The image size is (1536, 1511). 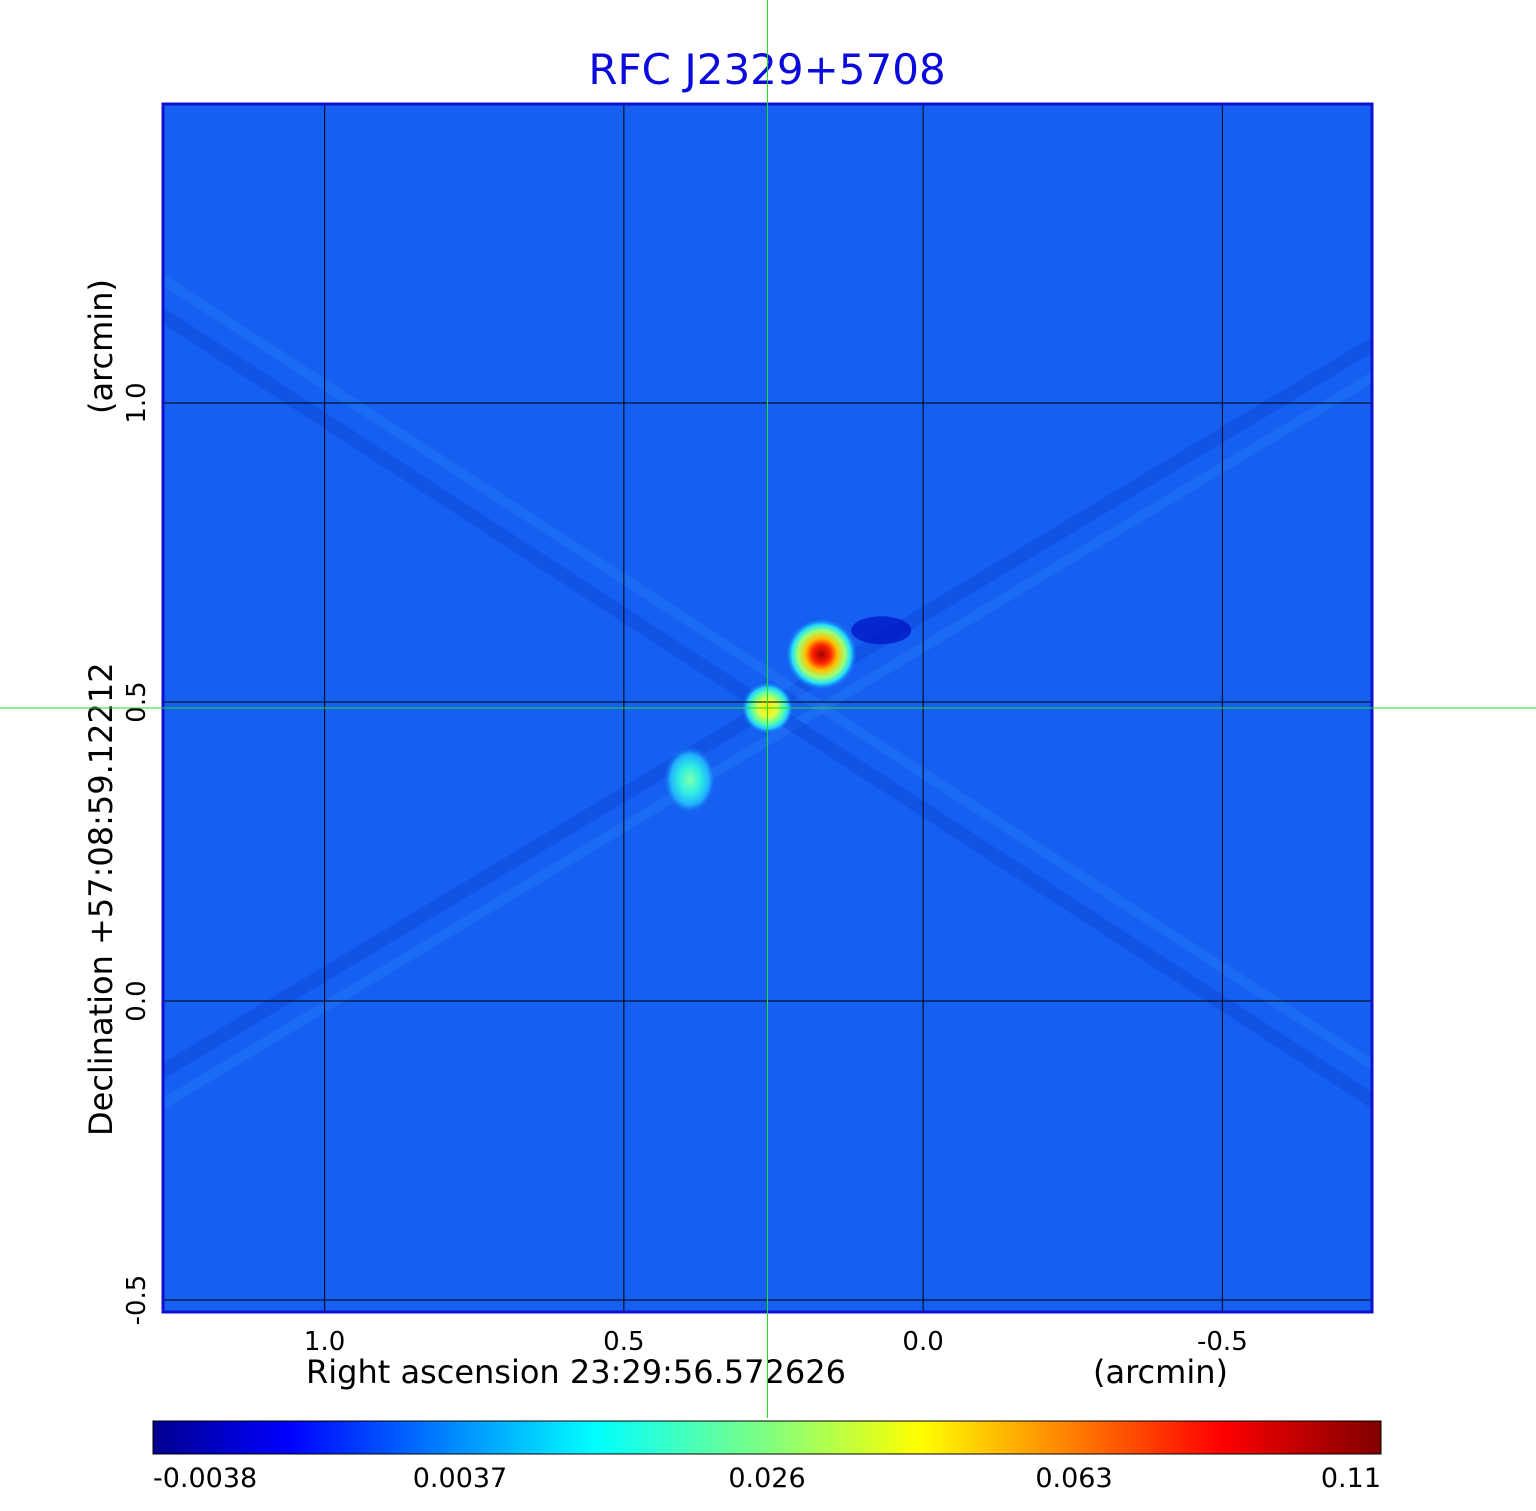 I want to click on colorbar-tick-label: 0.11, so click(x=1351, y=1478).